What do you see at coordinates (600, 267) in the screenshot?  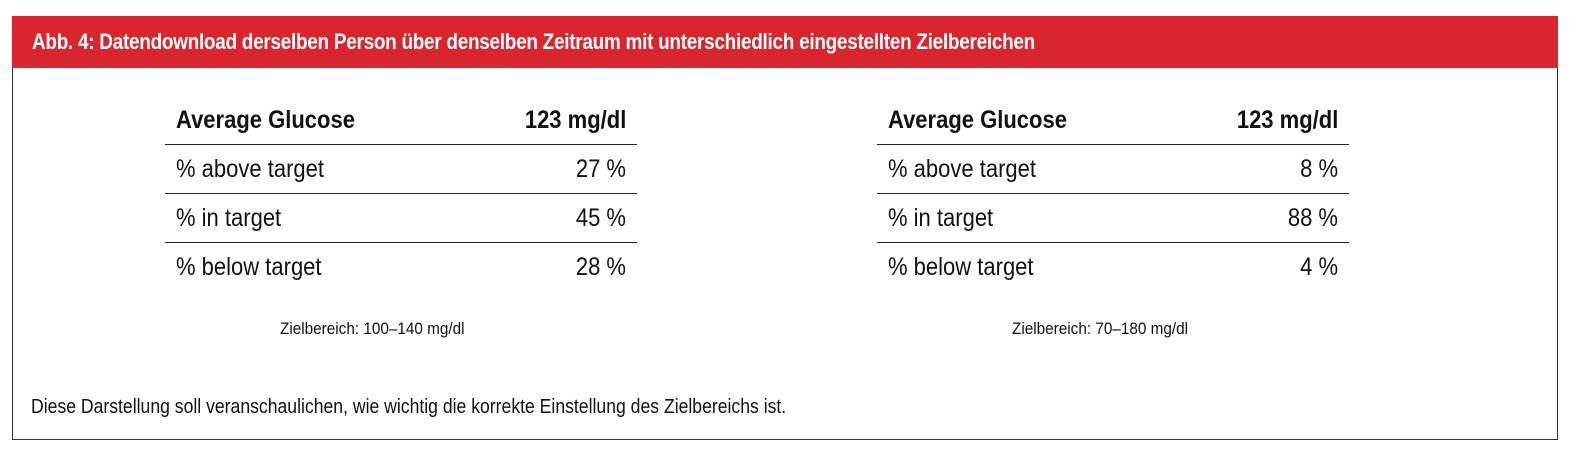 I see `row-value: 28 %` at bounding box center [600, 267].